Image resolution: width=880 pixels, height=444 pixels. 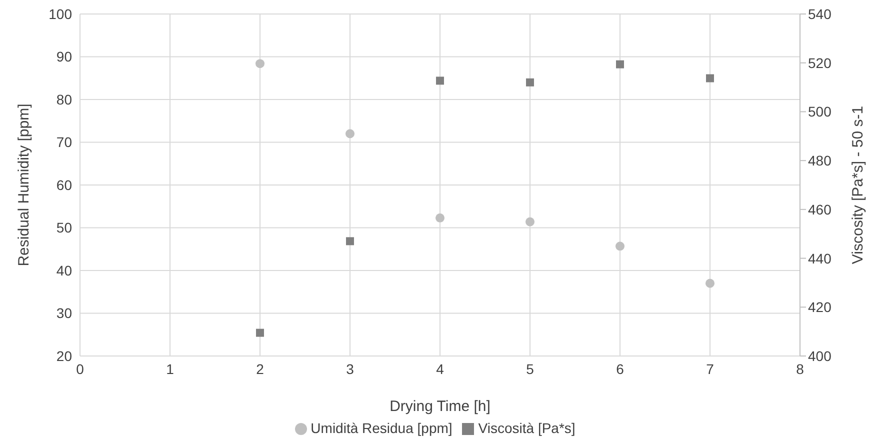 What do you see at coordinates (820, 112) in the screenshot?
I see `y2-tick-label: 500` at bounding box center [820, 112].